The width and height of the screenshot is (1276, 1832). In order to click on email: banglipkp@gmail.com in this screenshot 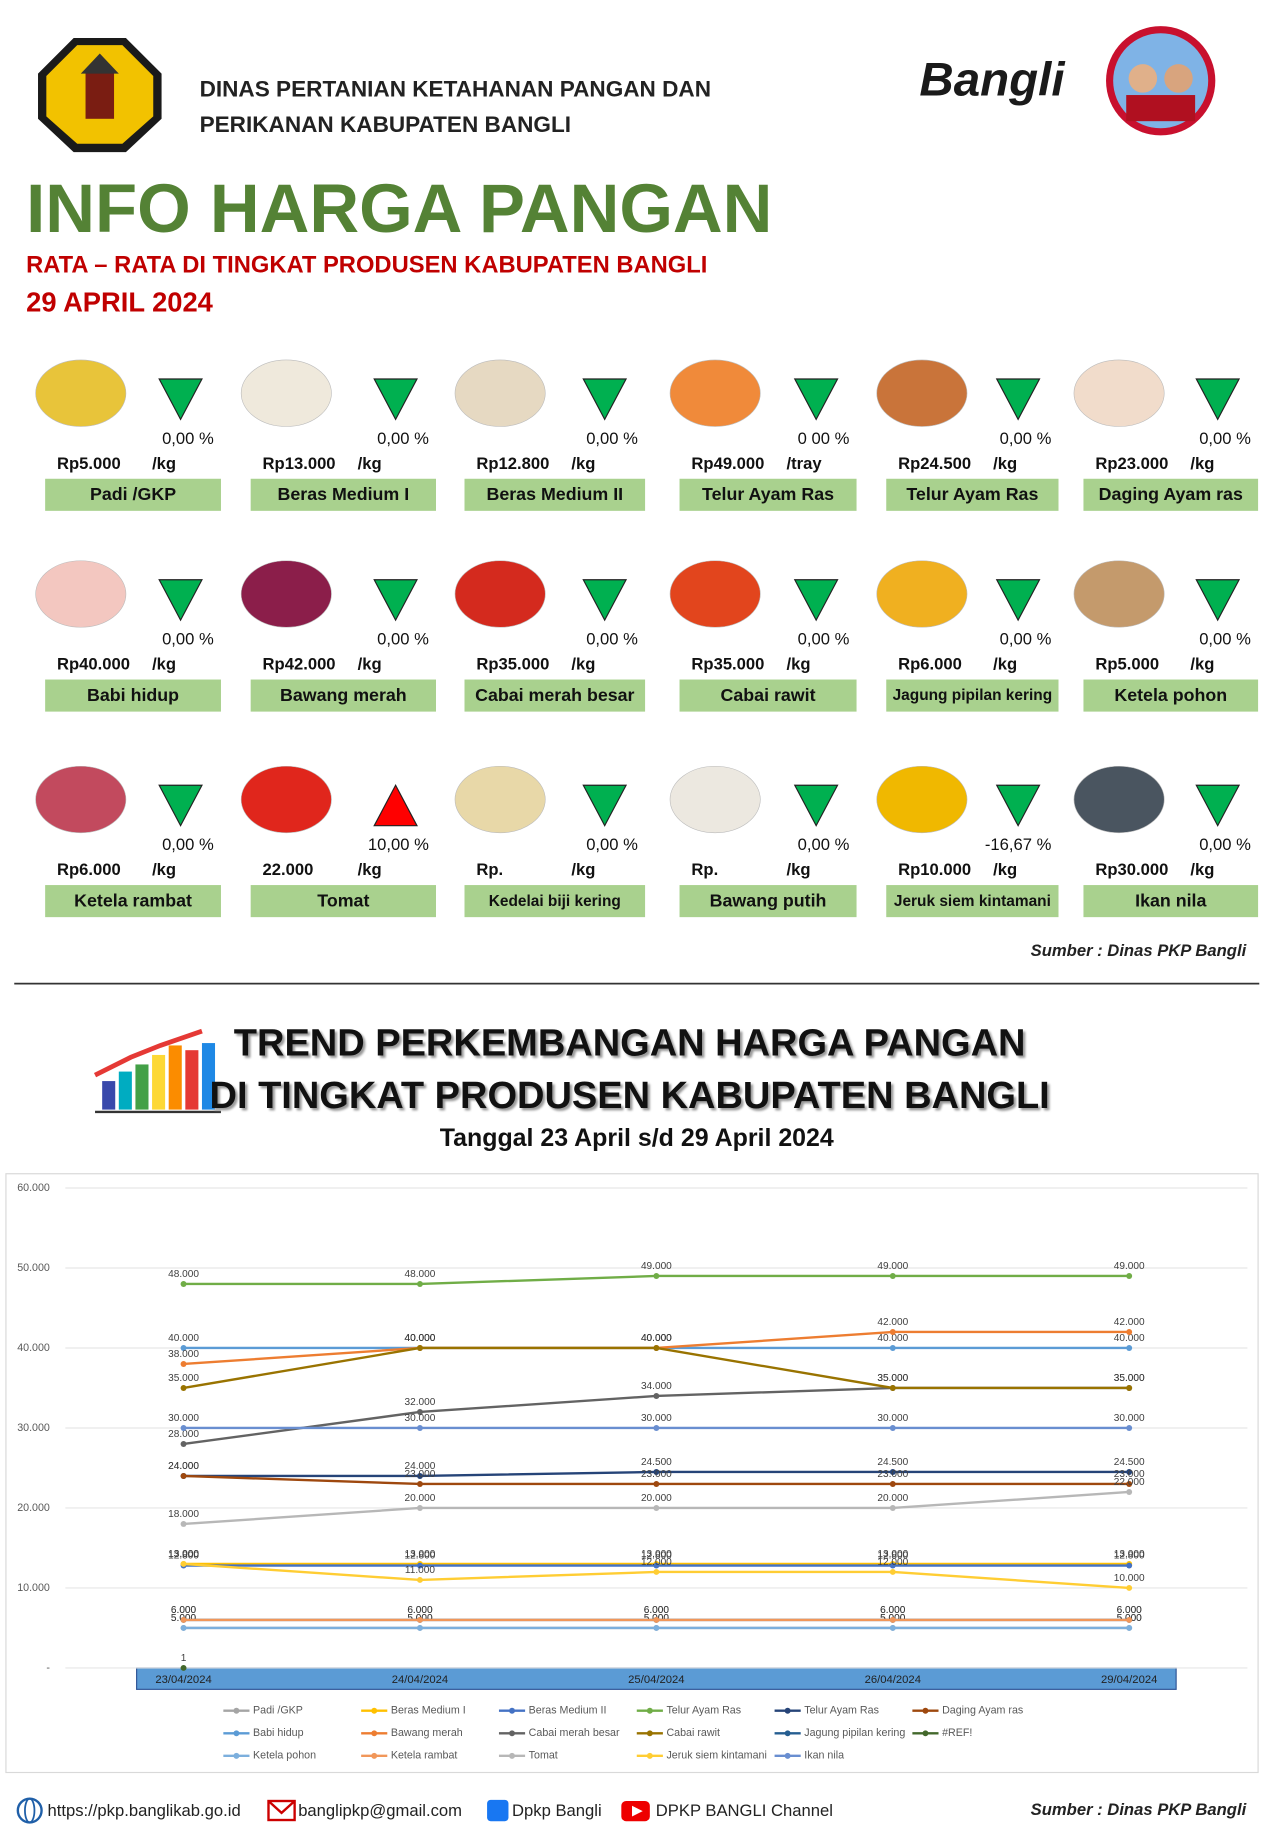, I will do `click(380, 1810)`.